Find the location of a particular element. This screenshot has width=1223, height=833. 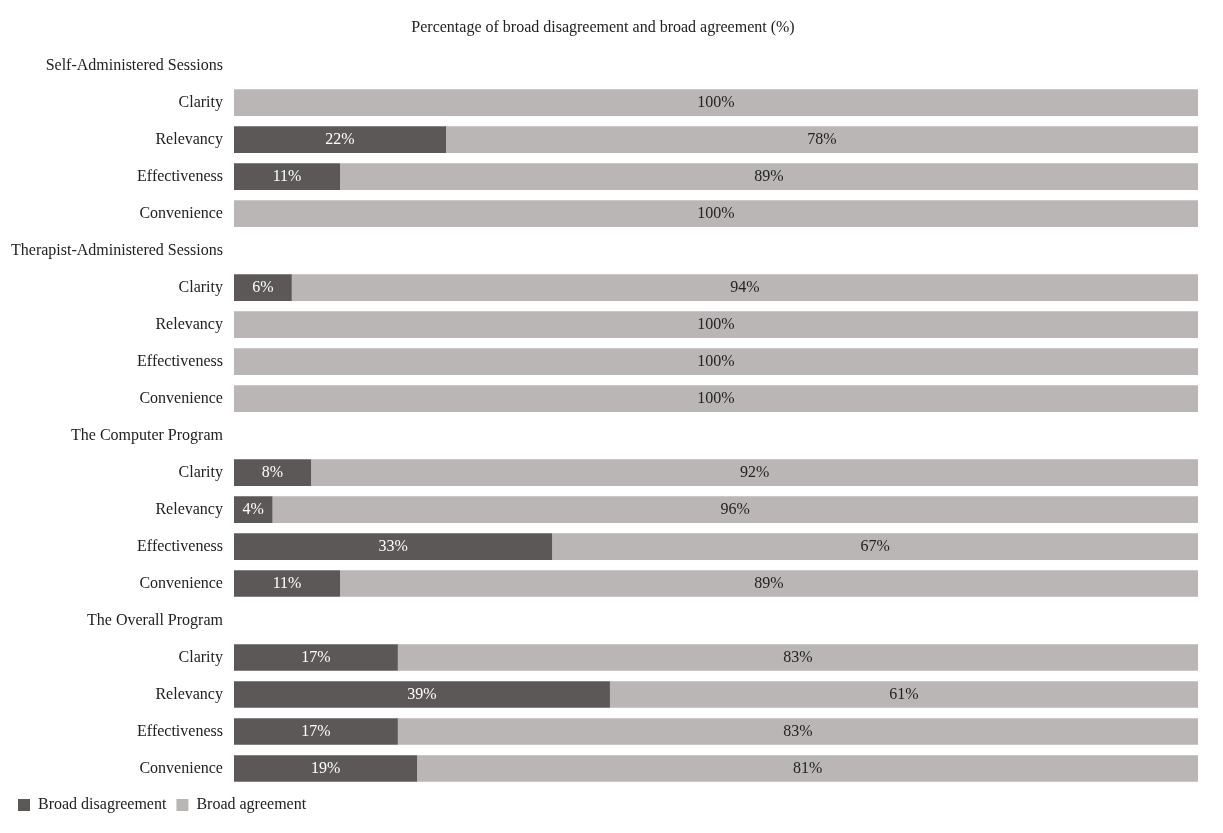

y-tick-label: The Overall Program is located at coordinates (155, 619).